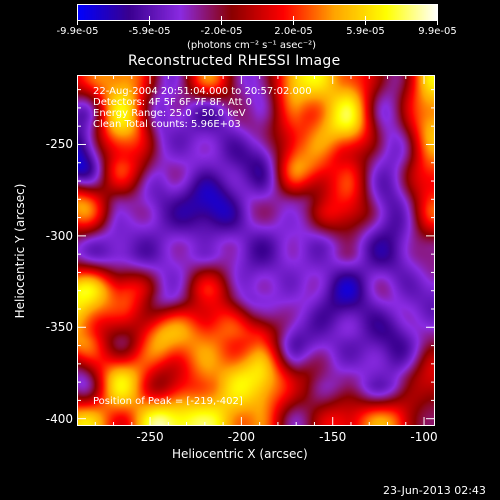 The width and height of the screenshot is (500, 500). Describe the element at coordinates (20, 251) in the screenshot. I see `y-axis-label: Heliocentric Y (arcsec)` at that location.